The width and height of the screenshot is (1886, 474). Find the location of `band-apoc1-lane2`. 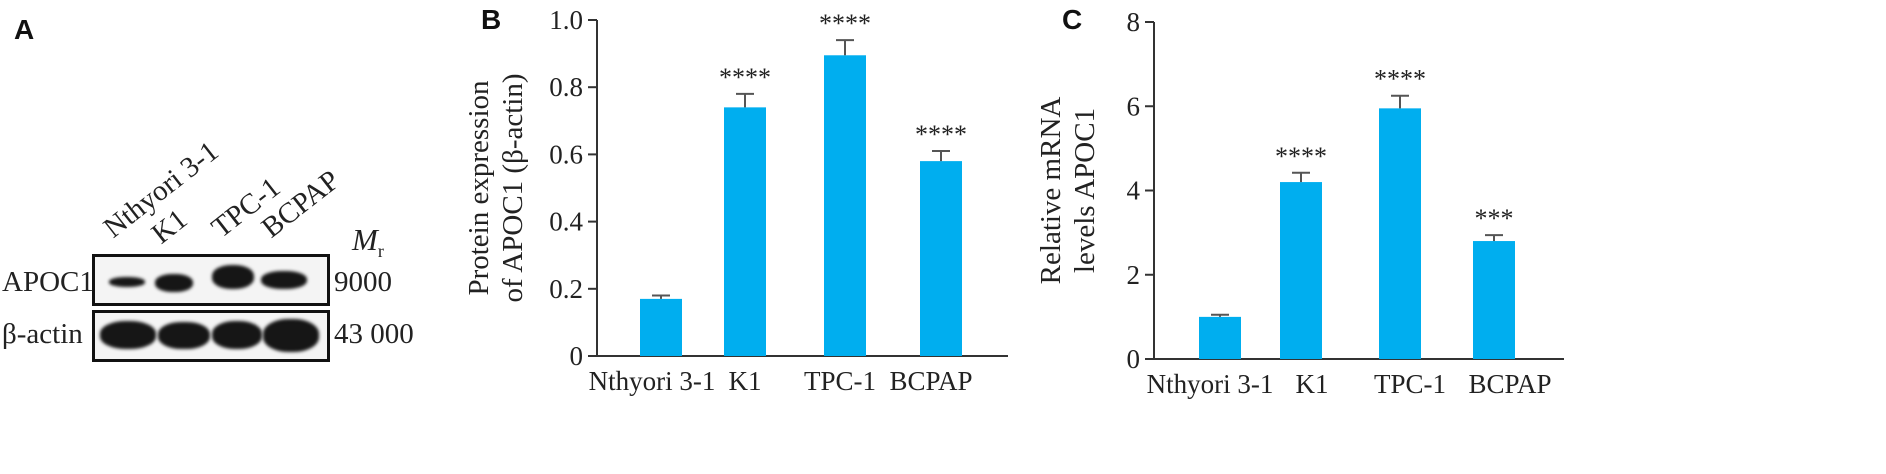

band-apoc1-lane2 is located at coordinates (174, 283).